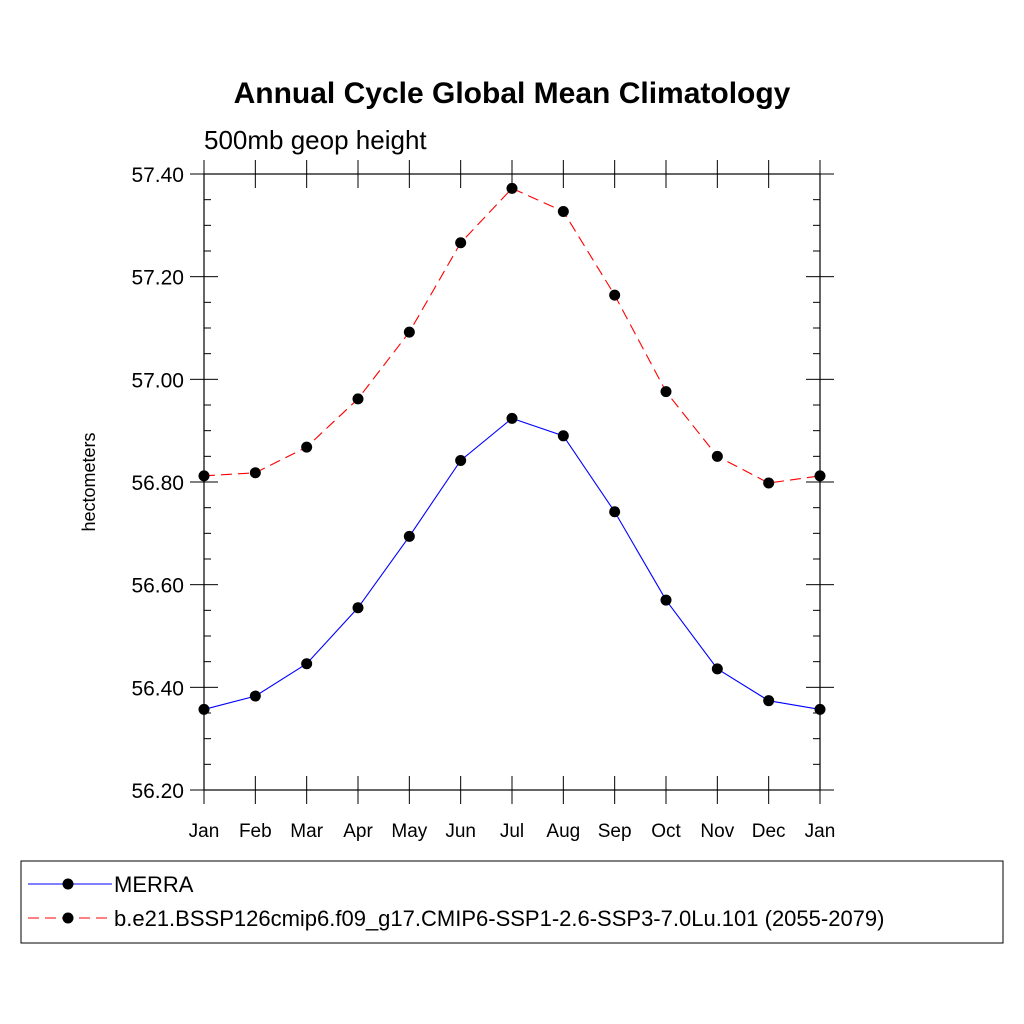 This screenshot has height=1024, width=1024. What do you see at coordinates (89, 481) in the screenshot?
I see `y-axis-label: hectometers` at bounding box center [89, 481].